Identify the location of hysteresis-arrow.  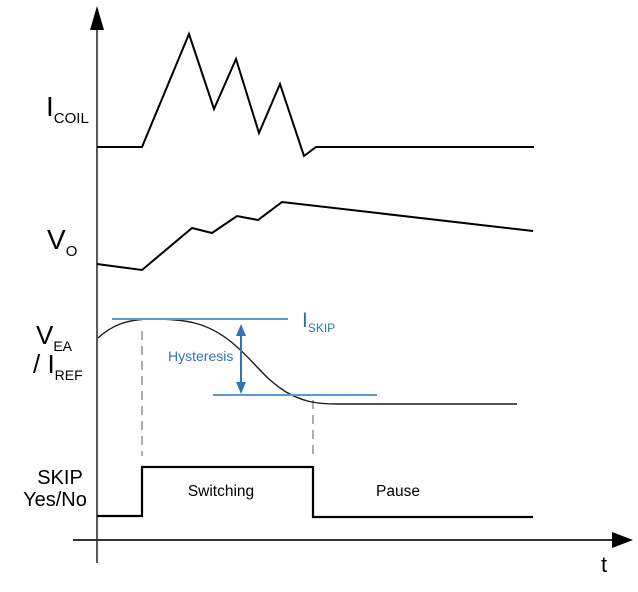
(241, 359).